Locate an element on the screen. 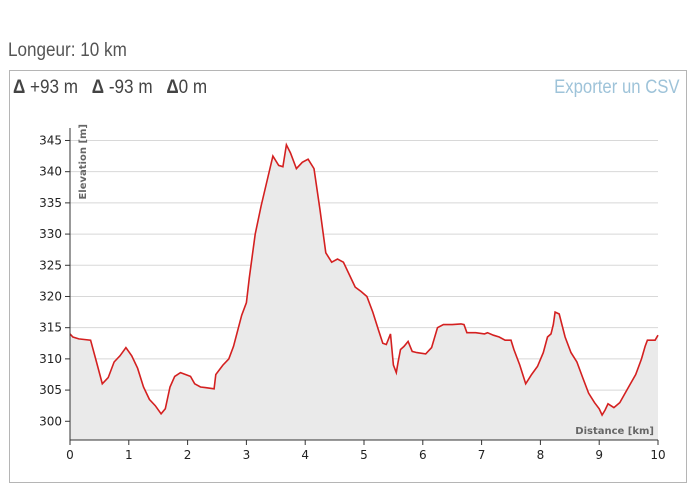 Image resolution: width=700 pixels, height=493 pixels. x-axis-title: Distance [km] is located at coordinates (614, 431).